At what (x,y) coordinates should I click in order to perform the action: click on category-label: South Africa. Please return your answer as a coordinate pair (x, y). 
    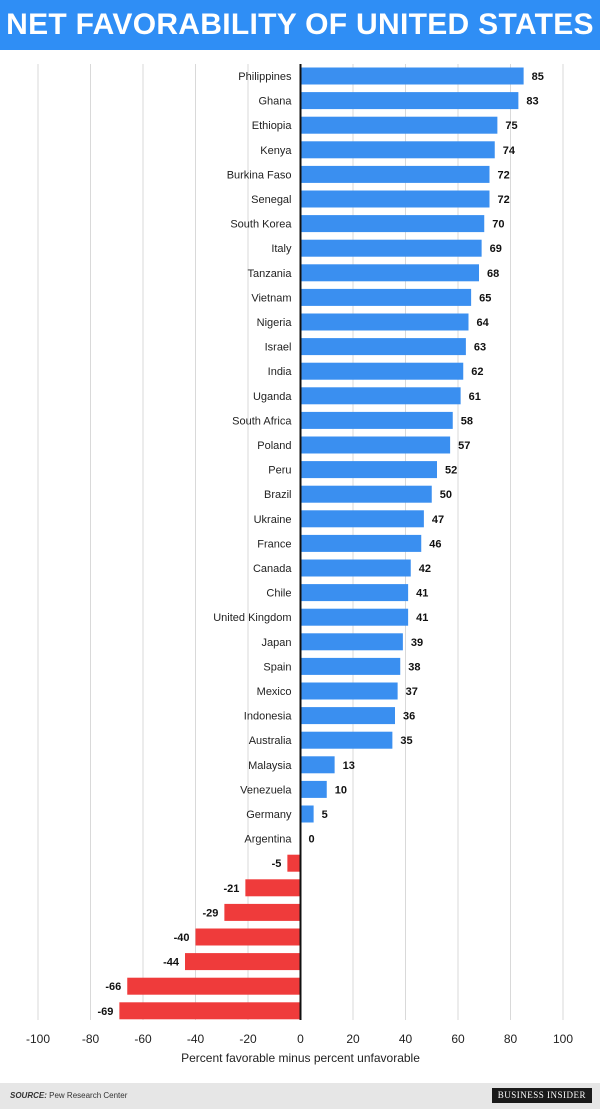
    Looking at the image, I should click on (262, 421).